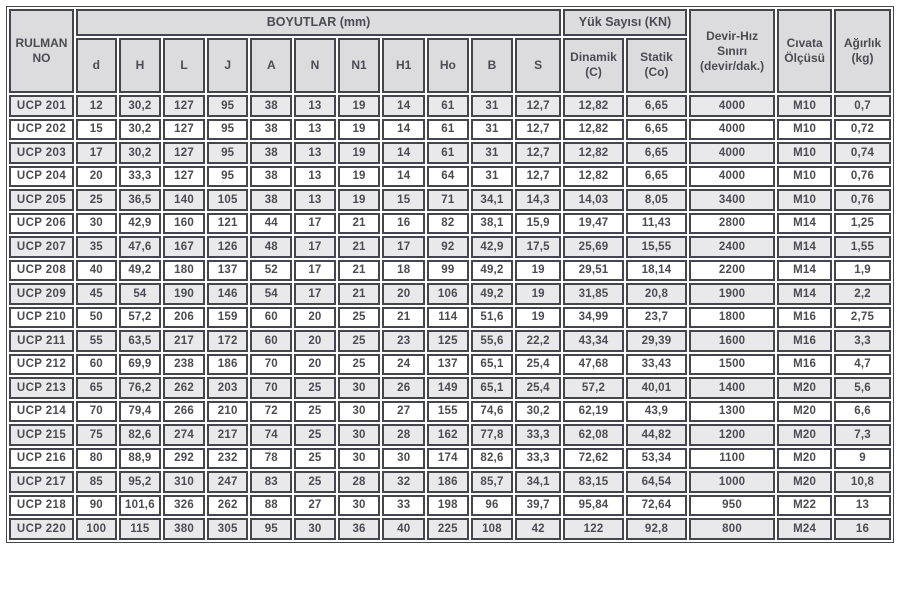 The height and width of the screenshot is (596, 900). I want to click on value-cell: 47,68, so click(593, 364).